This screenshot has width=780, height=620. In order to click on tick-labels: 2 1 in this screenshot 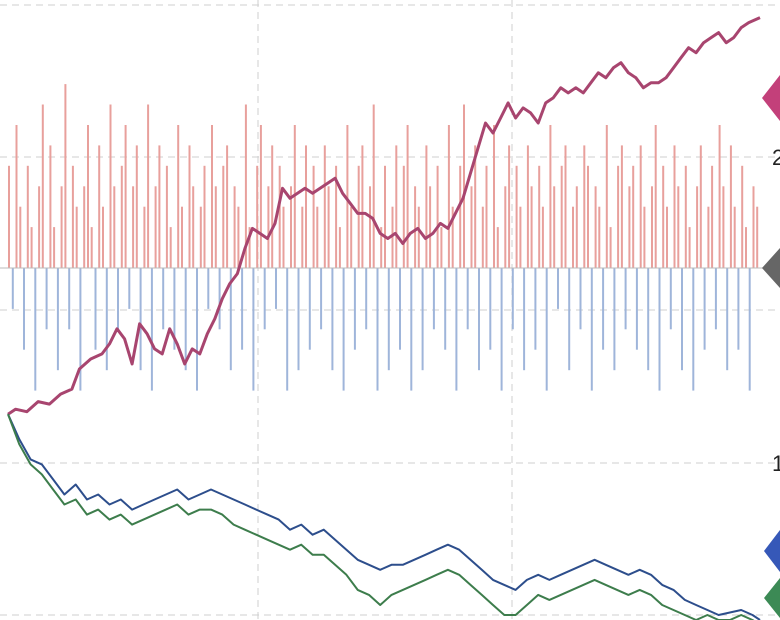, I will do `click(776, 310)`.